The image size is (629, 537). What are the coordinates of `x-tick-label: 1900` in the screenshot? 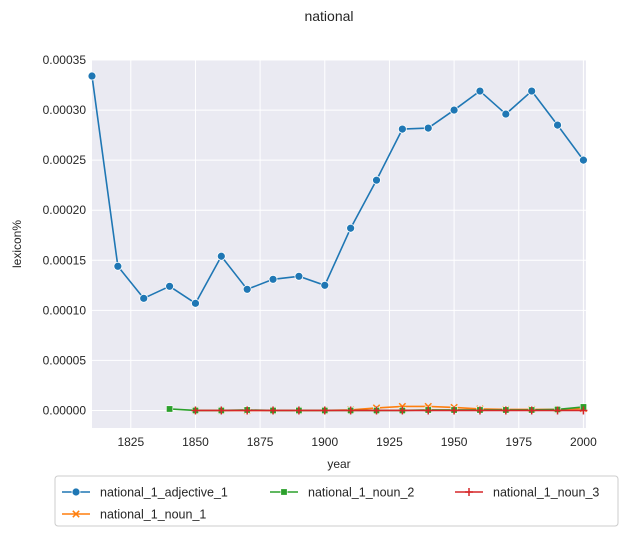 It's located at (324, 442).